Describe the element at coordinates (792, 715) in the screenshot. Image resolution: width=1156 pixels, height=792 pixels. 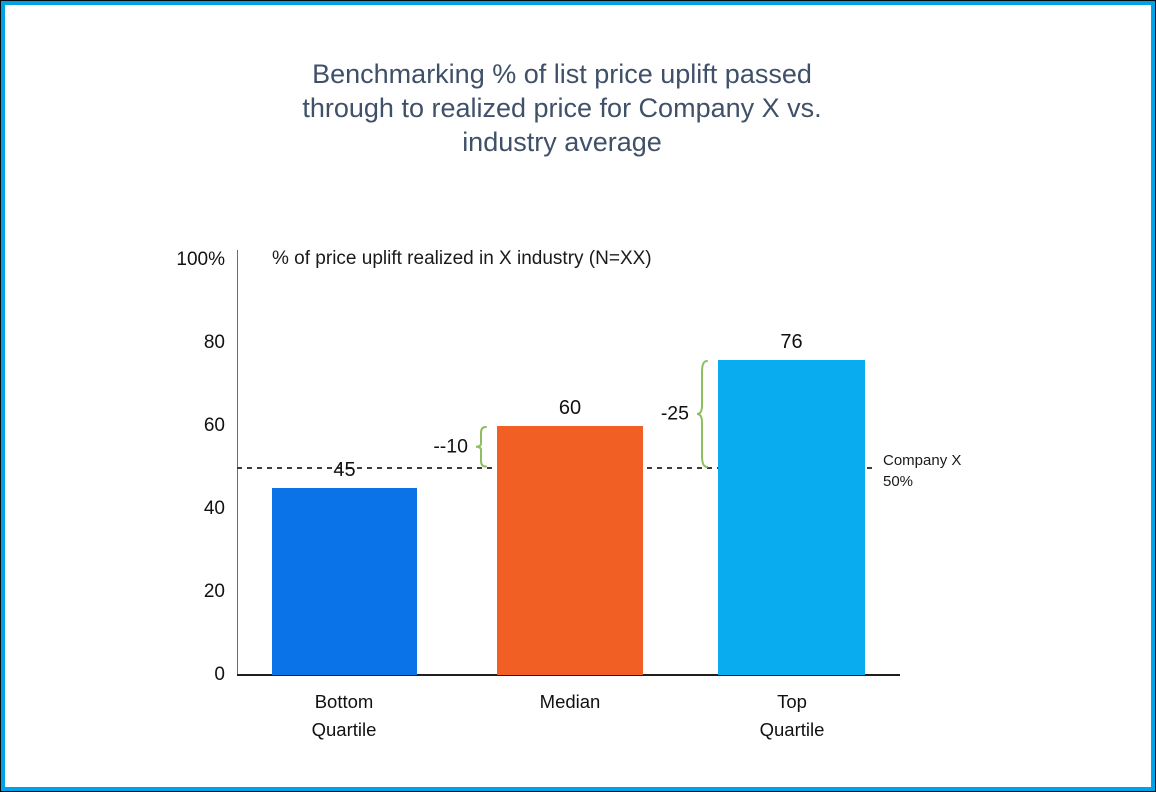
I see `category-label-top-quartile: Top Quartile` at that location.